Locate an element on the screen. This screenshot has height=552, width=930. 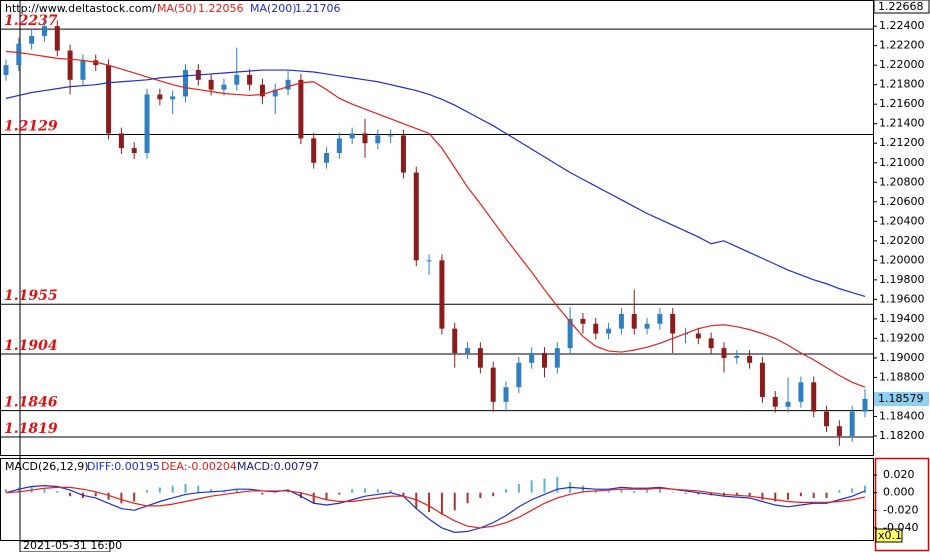
level-label: 1.1904 is located at coordinates (31, 346).